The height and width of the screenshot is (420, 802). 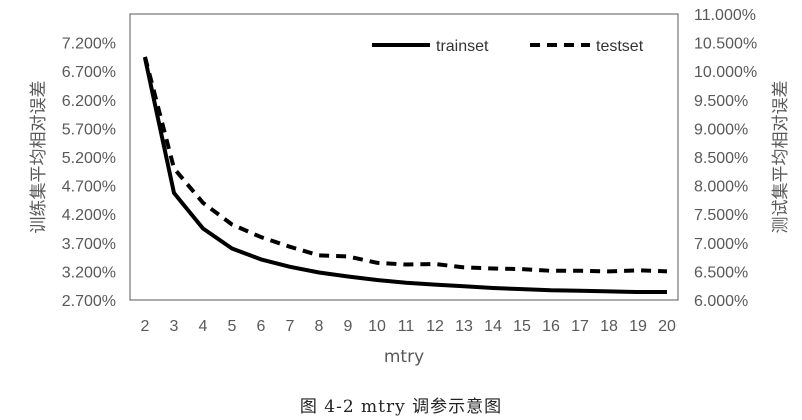 I want to click on right-tick-label: 8.000%, so click(x=721, y=187).